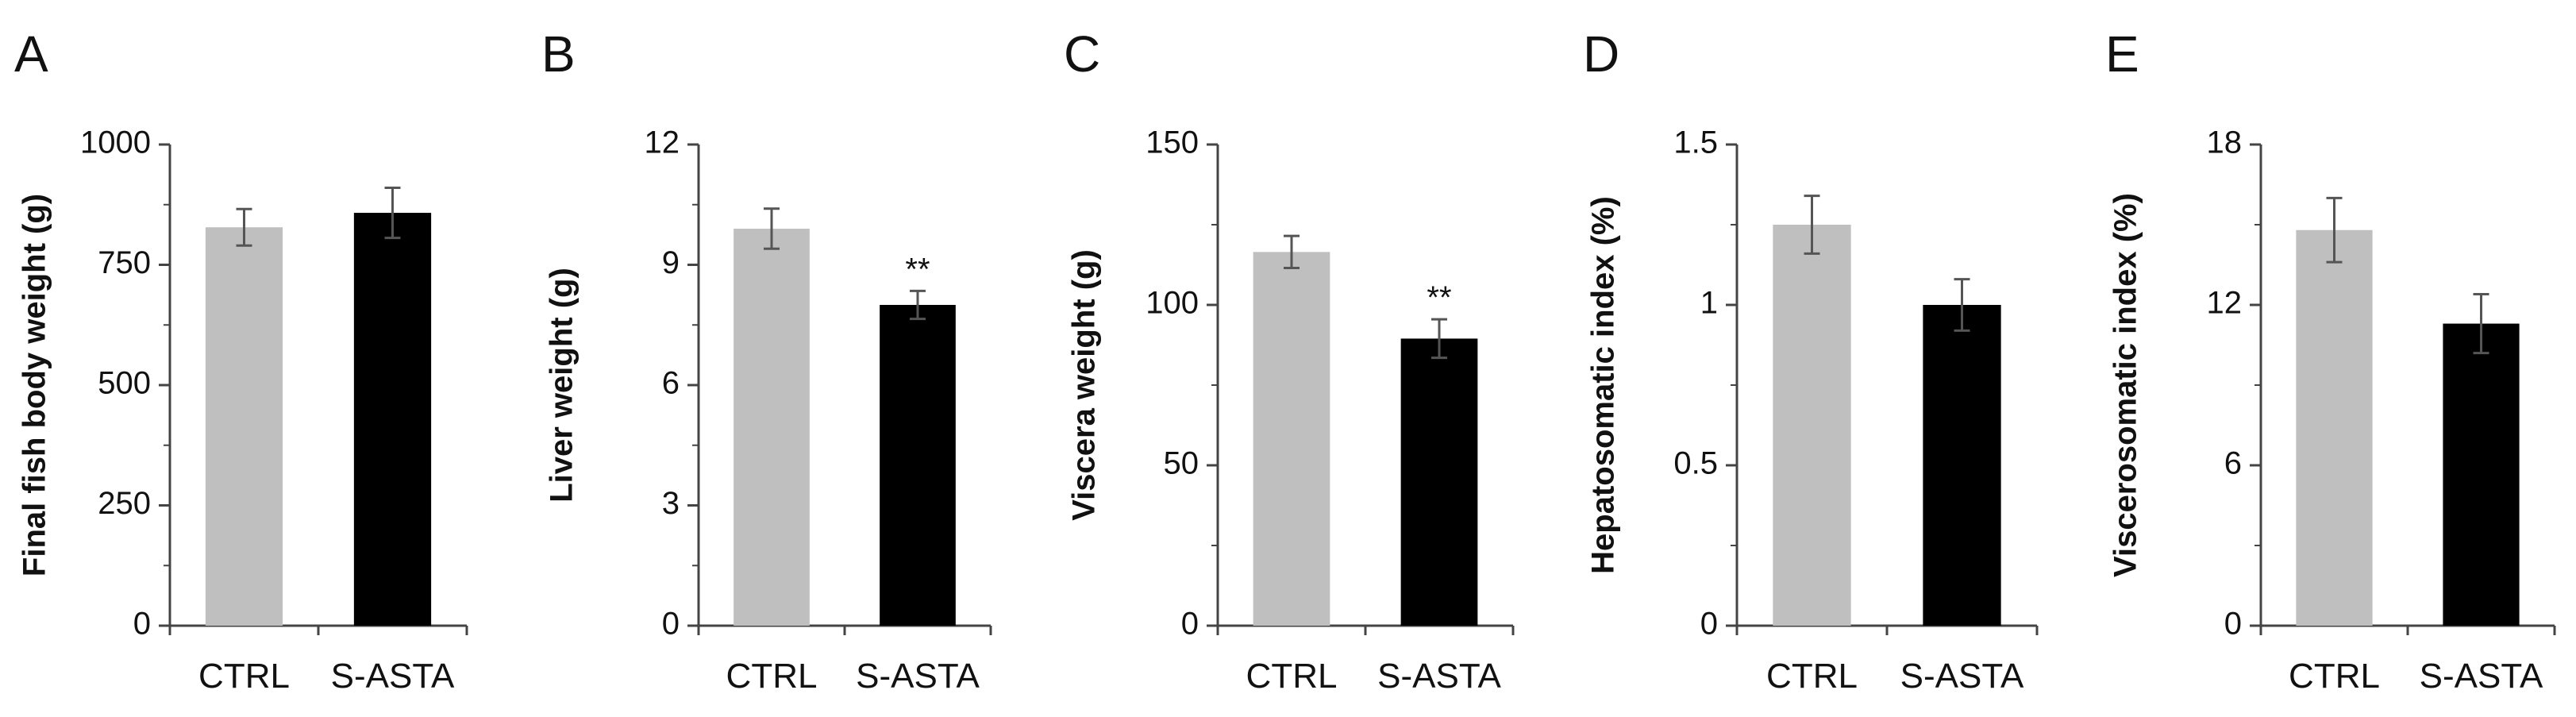  I want to click on y-tick-label: 1000, so click(115, 142).